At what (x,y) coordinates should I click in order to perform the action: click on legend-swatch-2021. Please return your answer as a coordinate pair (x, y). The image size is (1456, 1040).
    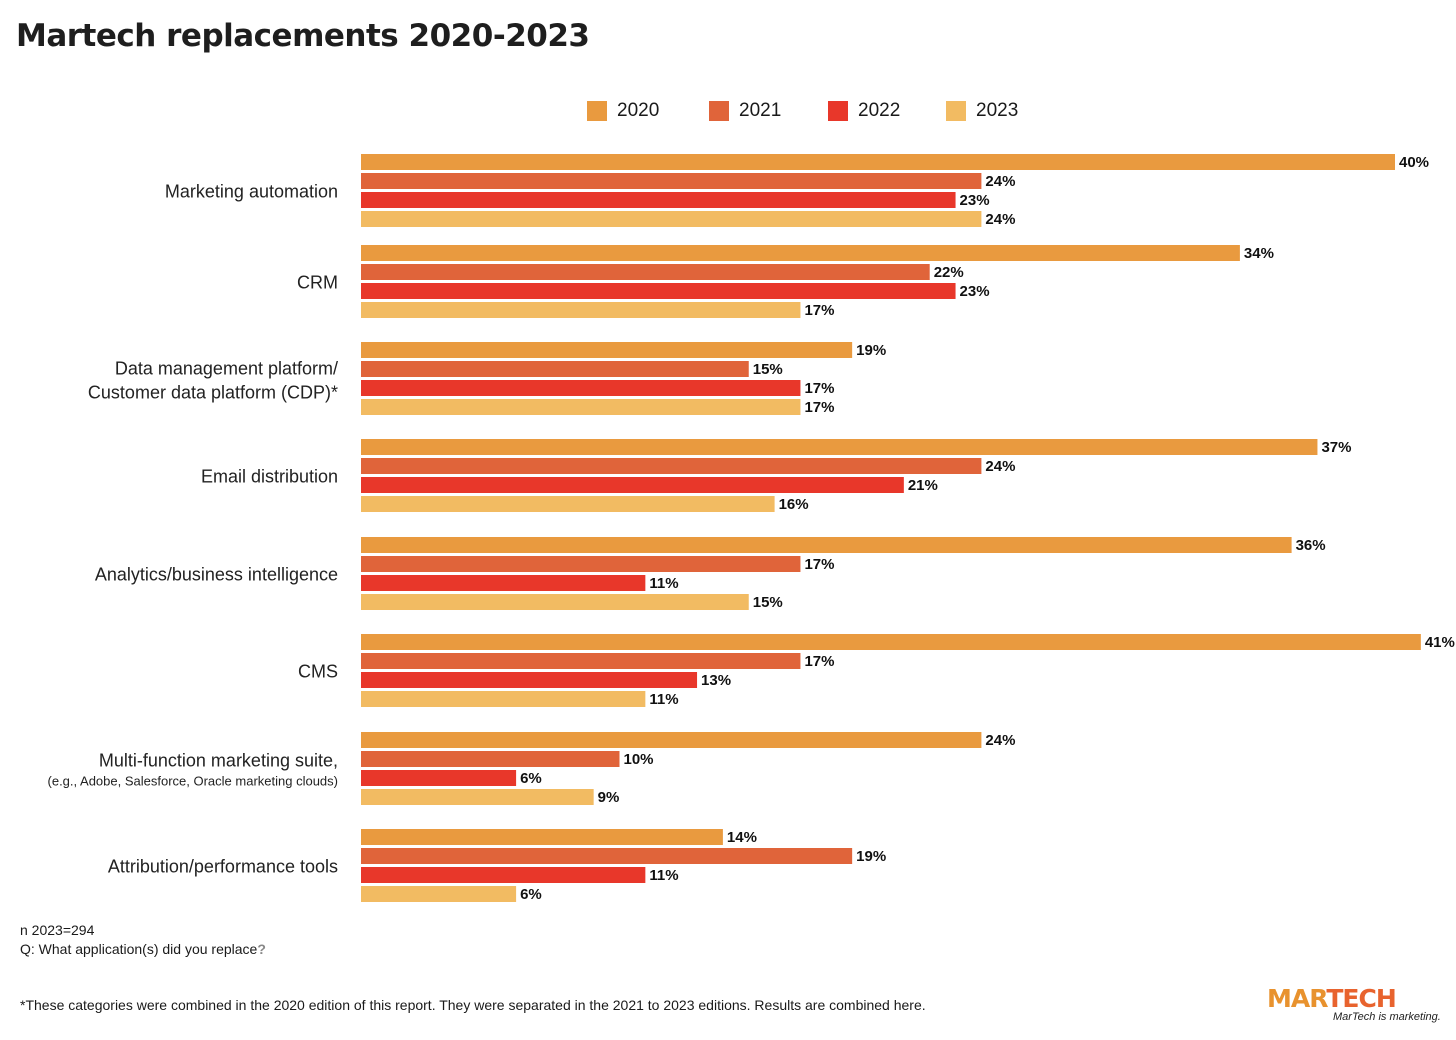
    Looking at the image, I should click on (719, 111).